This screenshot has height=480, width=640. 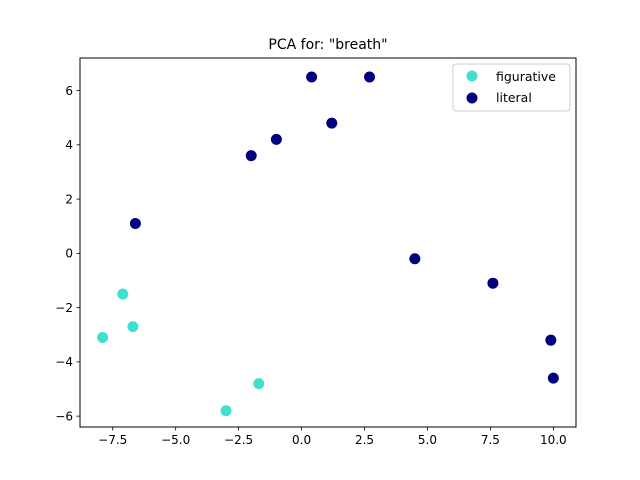 What do you see at coordinates (427, 440) in the screenshot?
I see `x-tick-label: 5.0` at bounding box center [427, 440].